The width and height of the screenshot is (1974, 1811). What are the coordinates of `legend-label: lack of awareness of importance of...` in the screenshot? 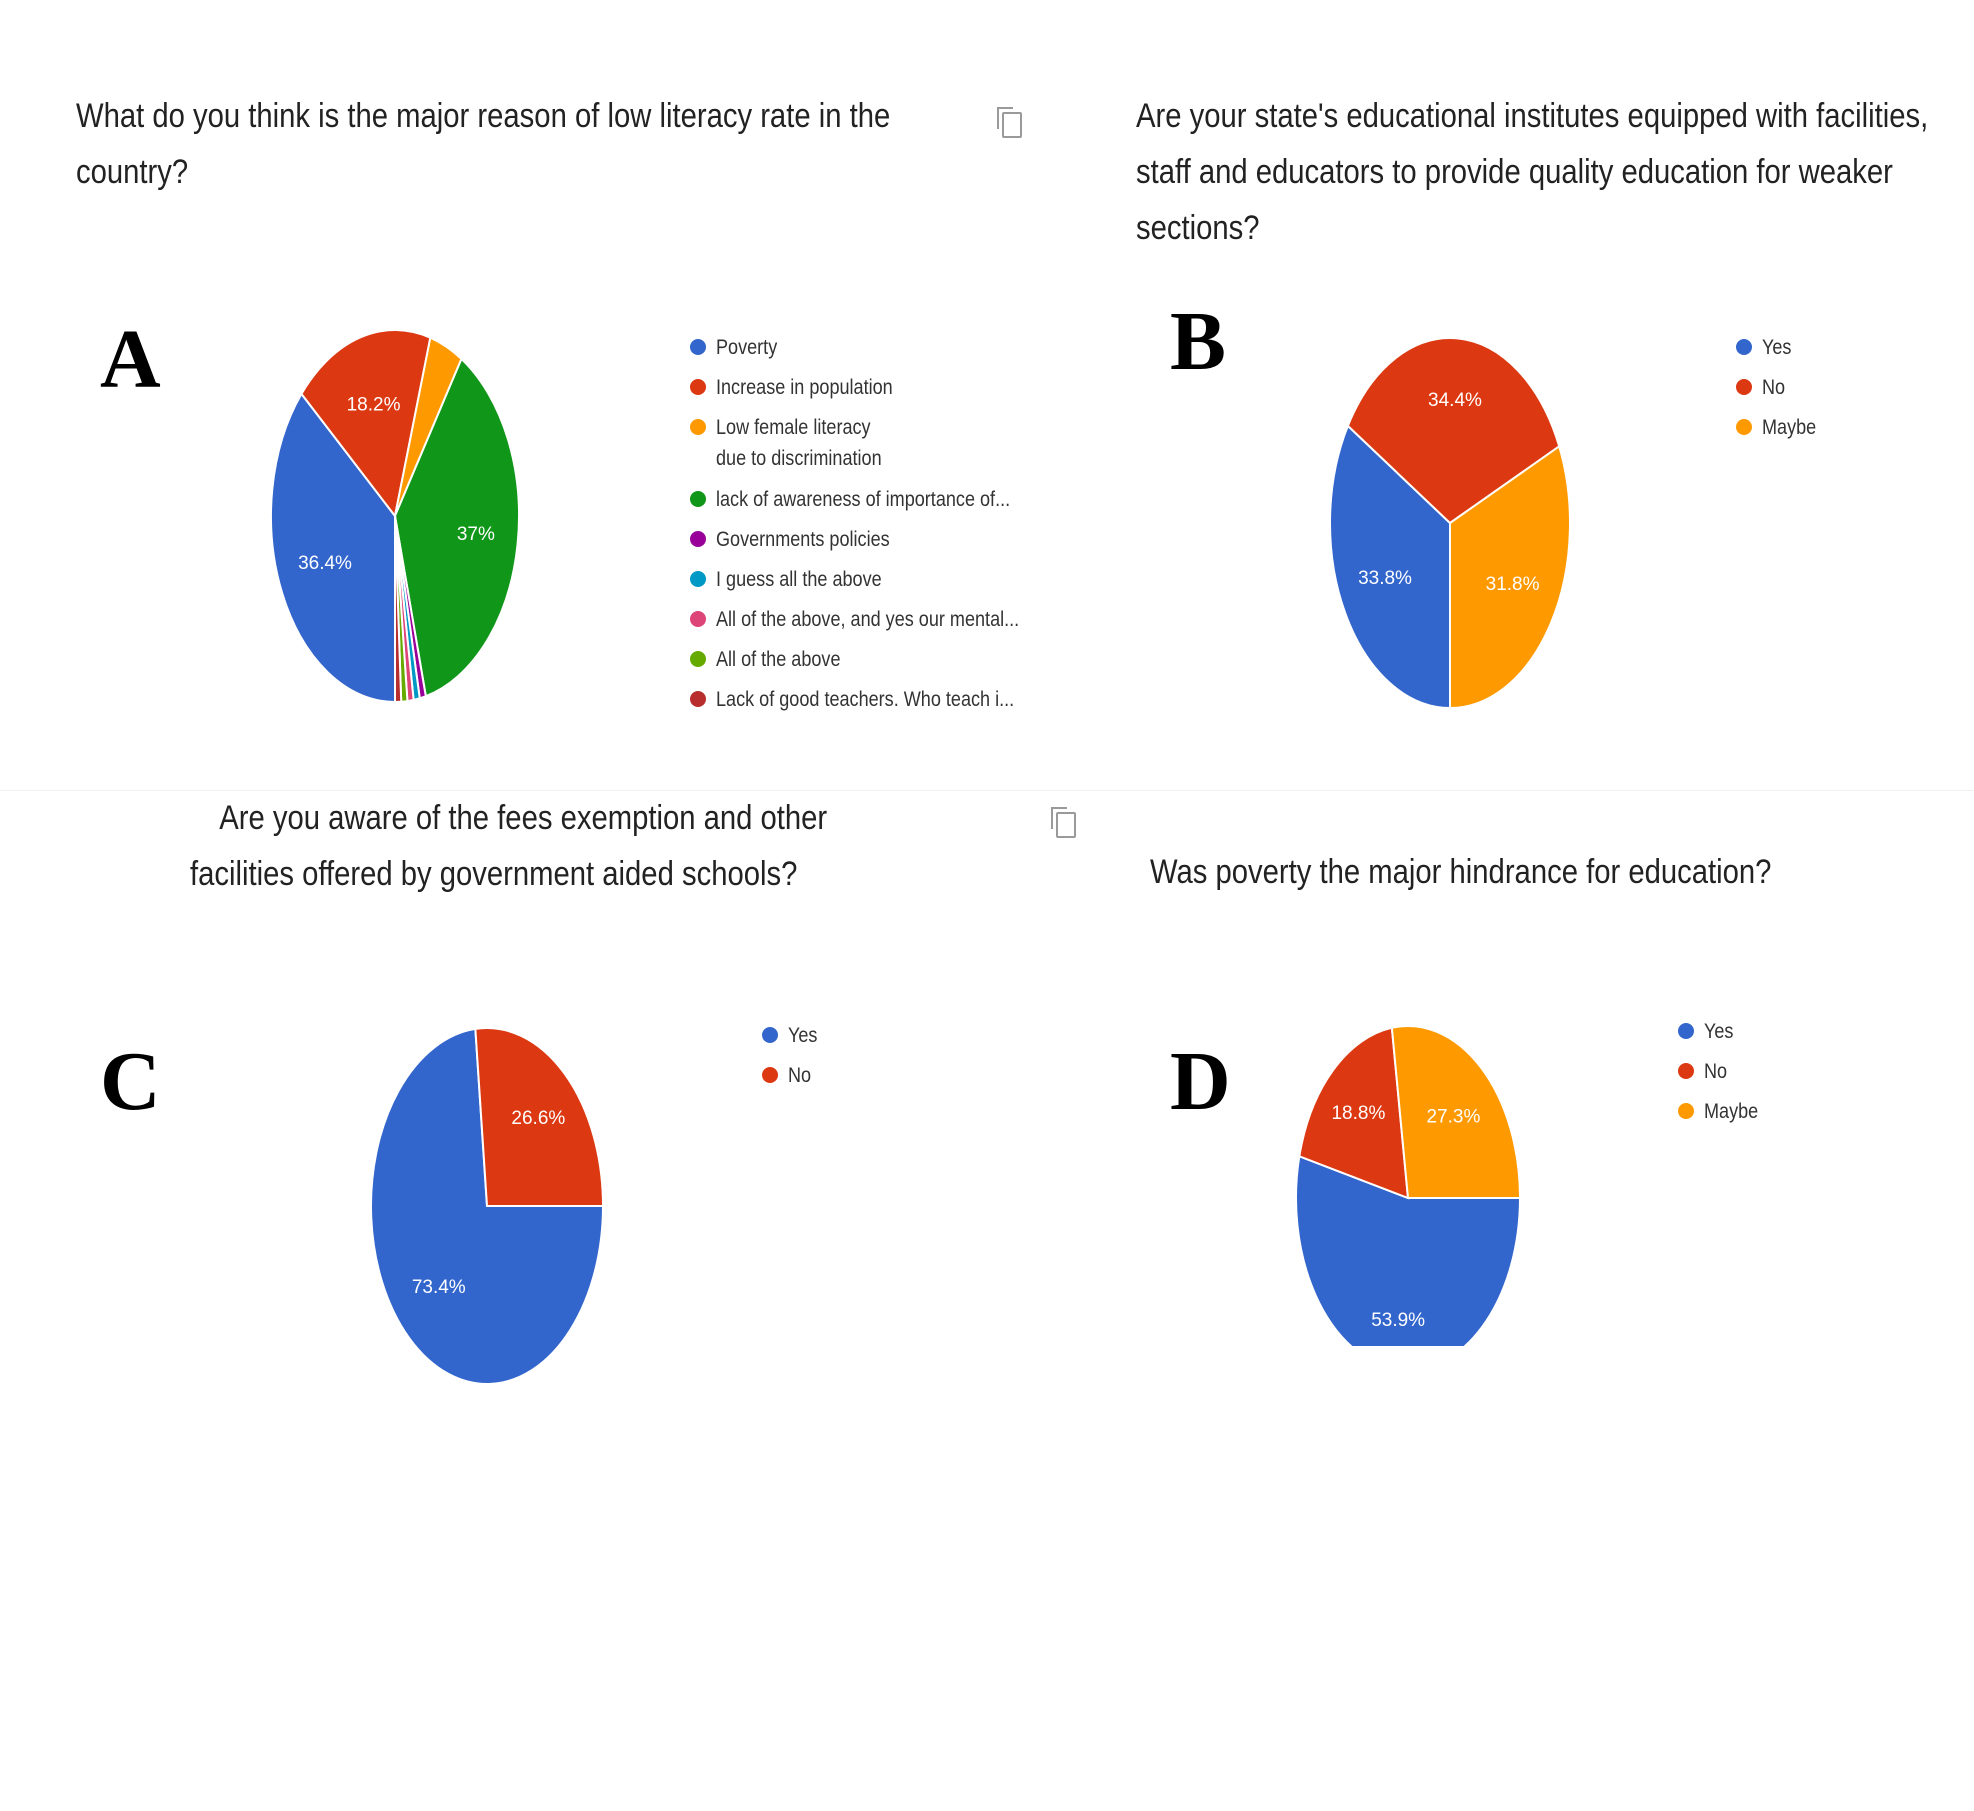 It's located at (863, 499).